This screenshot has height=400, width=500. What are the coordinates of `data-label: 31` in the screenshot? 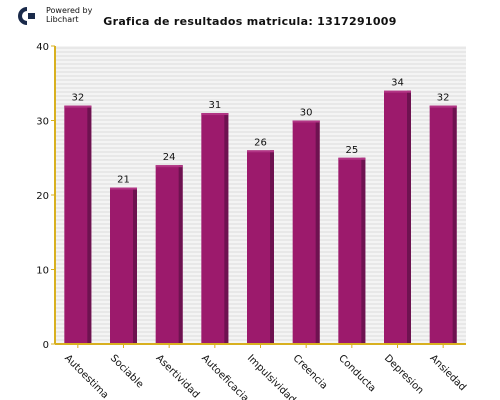 It's located at (214, 105).